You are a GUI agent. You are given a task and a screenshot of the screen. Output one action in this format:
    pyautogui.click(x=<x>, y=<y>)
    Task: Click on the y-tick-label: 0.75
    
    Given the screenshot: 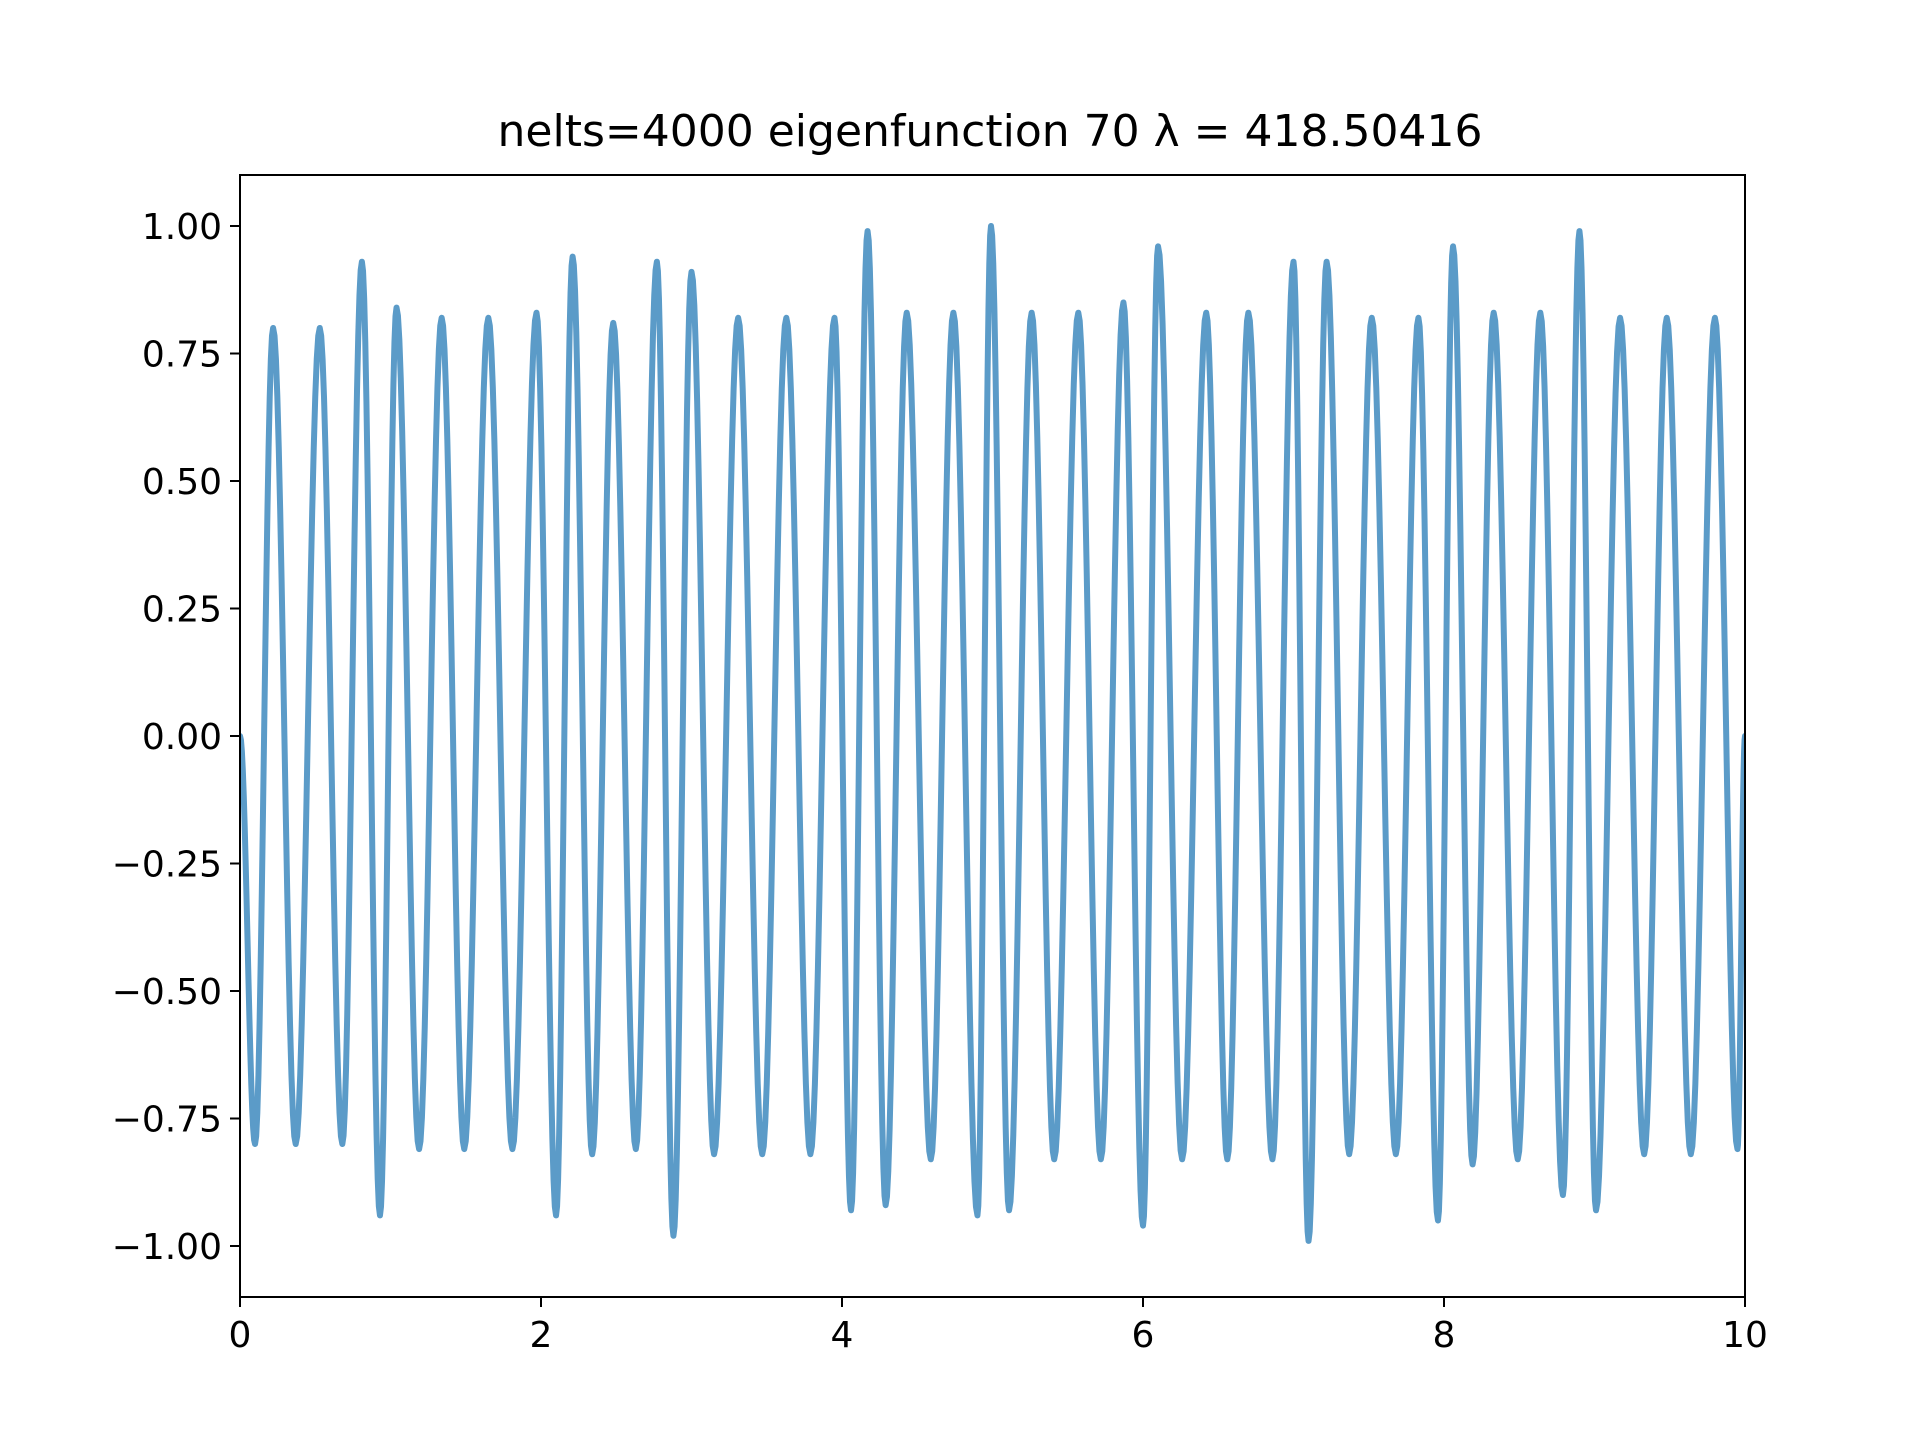 What is the action you would take?
    pyautogui.click(x=182, y=355)
    